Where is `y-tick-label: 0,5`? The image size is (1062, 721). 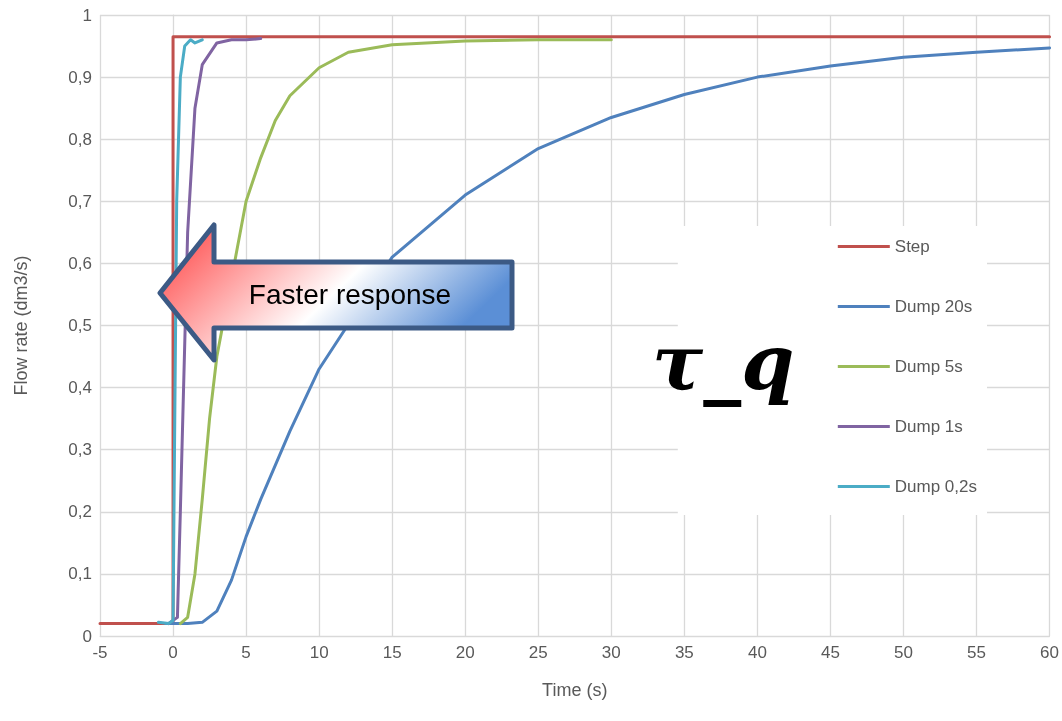 y-tick-label: 0,5 is located at coordinates (80, 325).